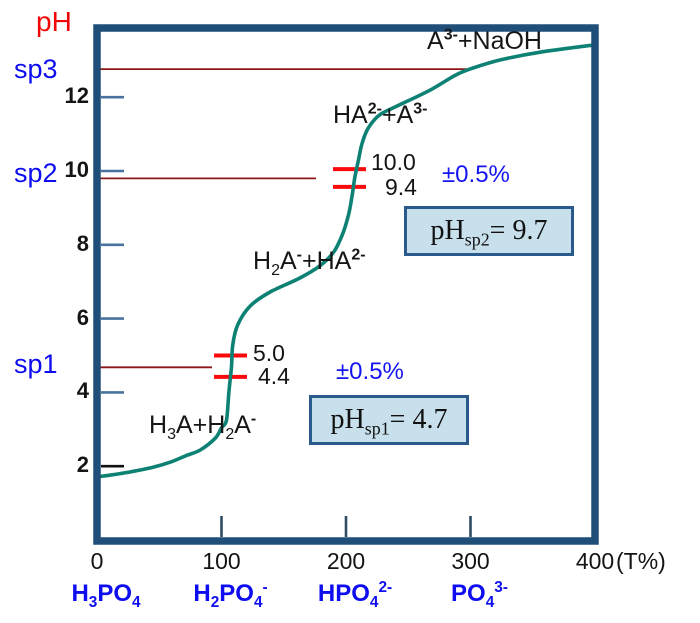  I want to click on sp1-tolerance-percent: ±0.5%, so click(370, 371).